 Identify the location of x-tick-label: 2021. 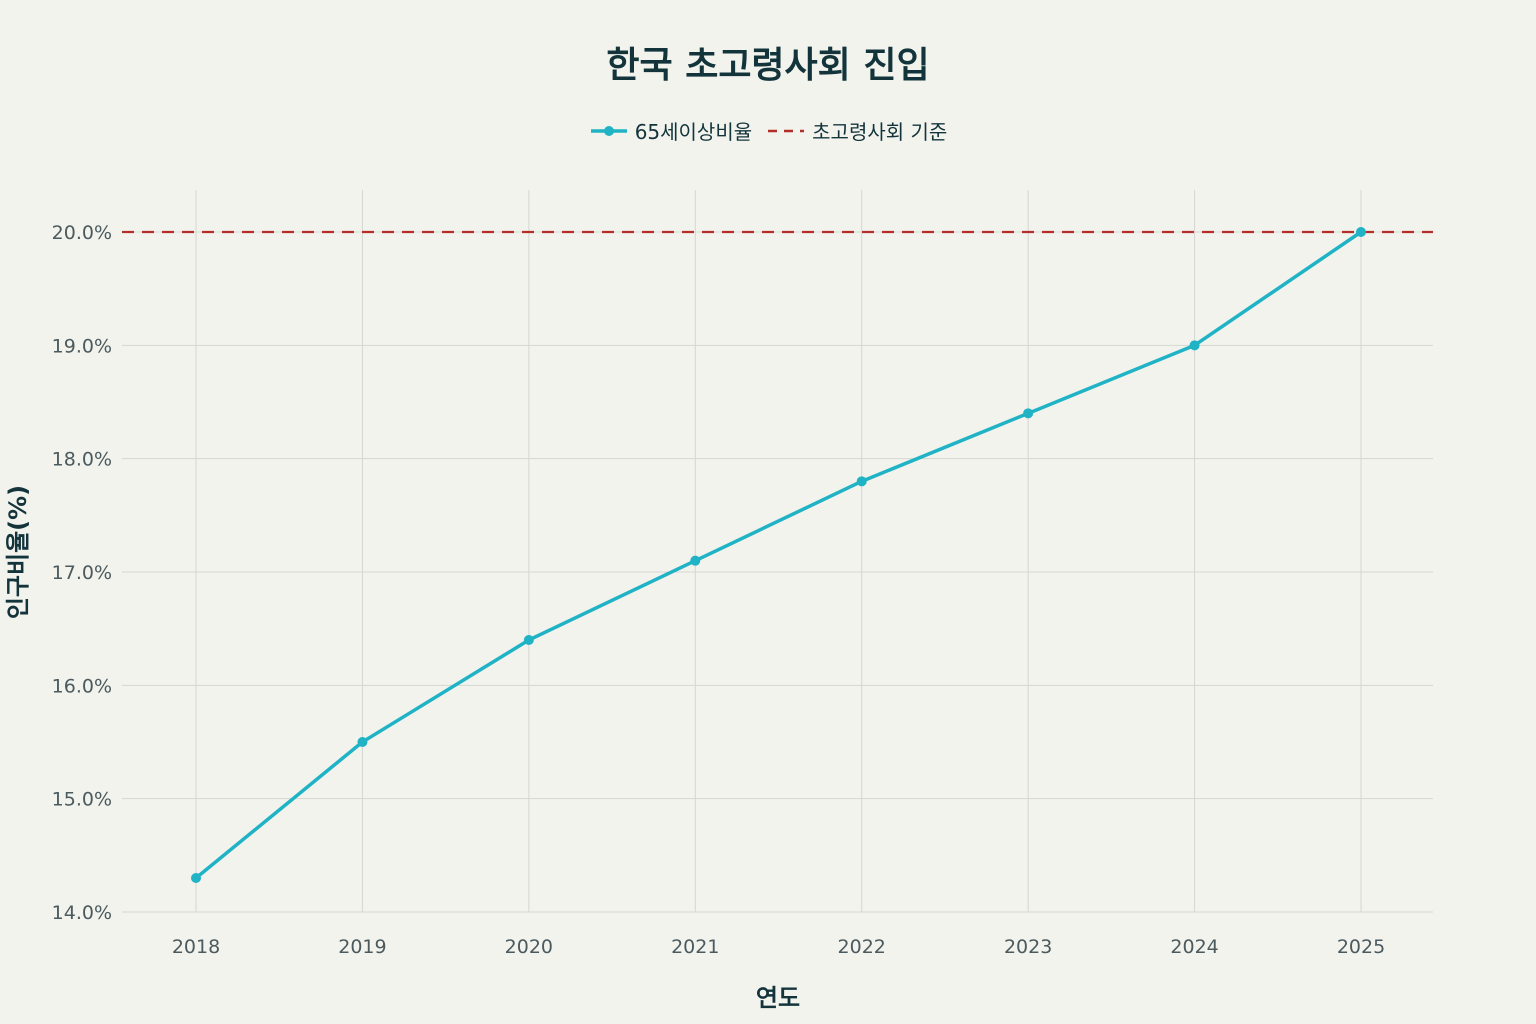
(695, 947).